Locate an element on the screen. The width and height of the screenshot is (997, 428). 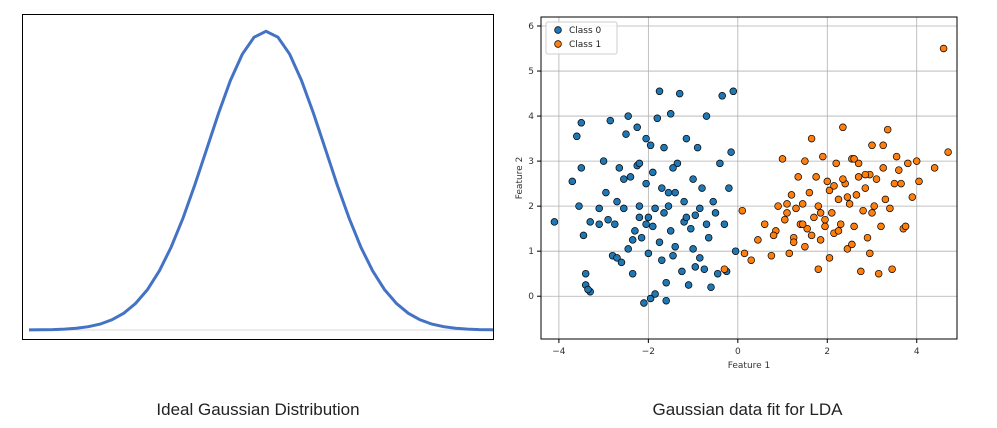
x-tick-label: 4 is located at coordinates (917, 352).